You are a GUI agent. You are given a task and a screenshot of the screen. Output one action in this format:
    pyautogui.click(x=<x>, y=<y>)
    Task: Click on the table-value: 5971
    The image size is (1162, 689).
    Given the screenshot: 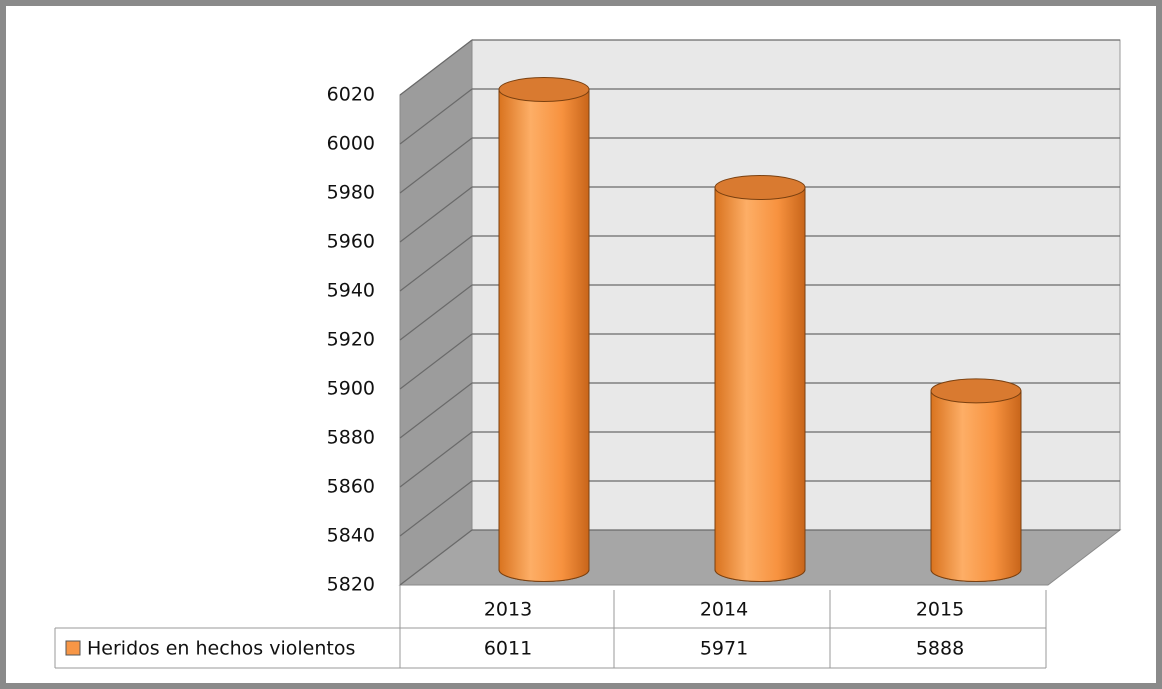 What is the action you would take?
    pyautogui.click(x=724, y=649)
    